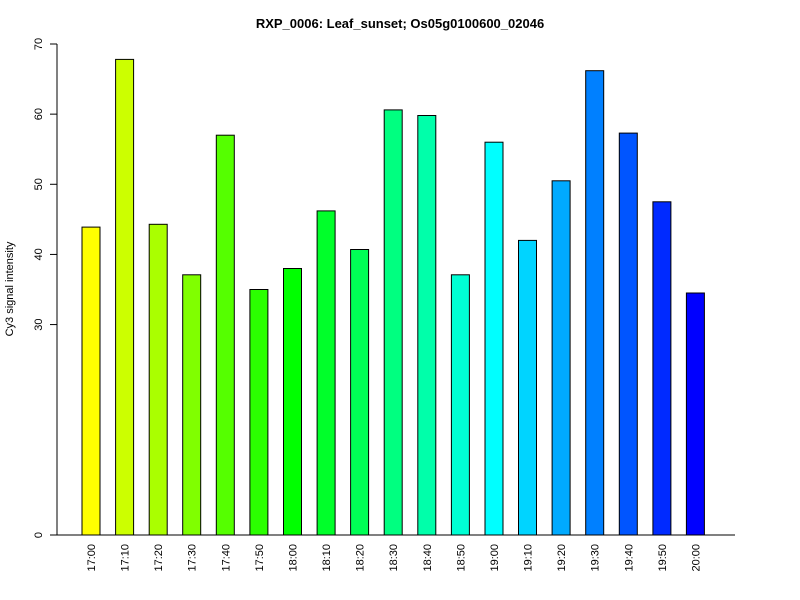 This screenshot has height=600, width=800. What do you see at coordinates (294, 558) in the screenshot?
I see `x-tick-label: 18:00` at bounding box center [294, 558].